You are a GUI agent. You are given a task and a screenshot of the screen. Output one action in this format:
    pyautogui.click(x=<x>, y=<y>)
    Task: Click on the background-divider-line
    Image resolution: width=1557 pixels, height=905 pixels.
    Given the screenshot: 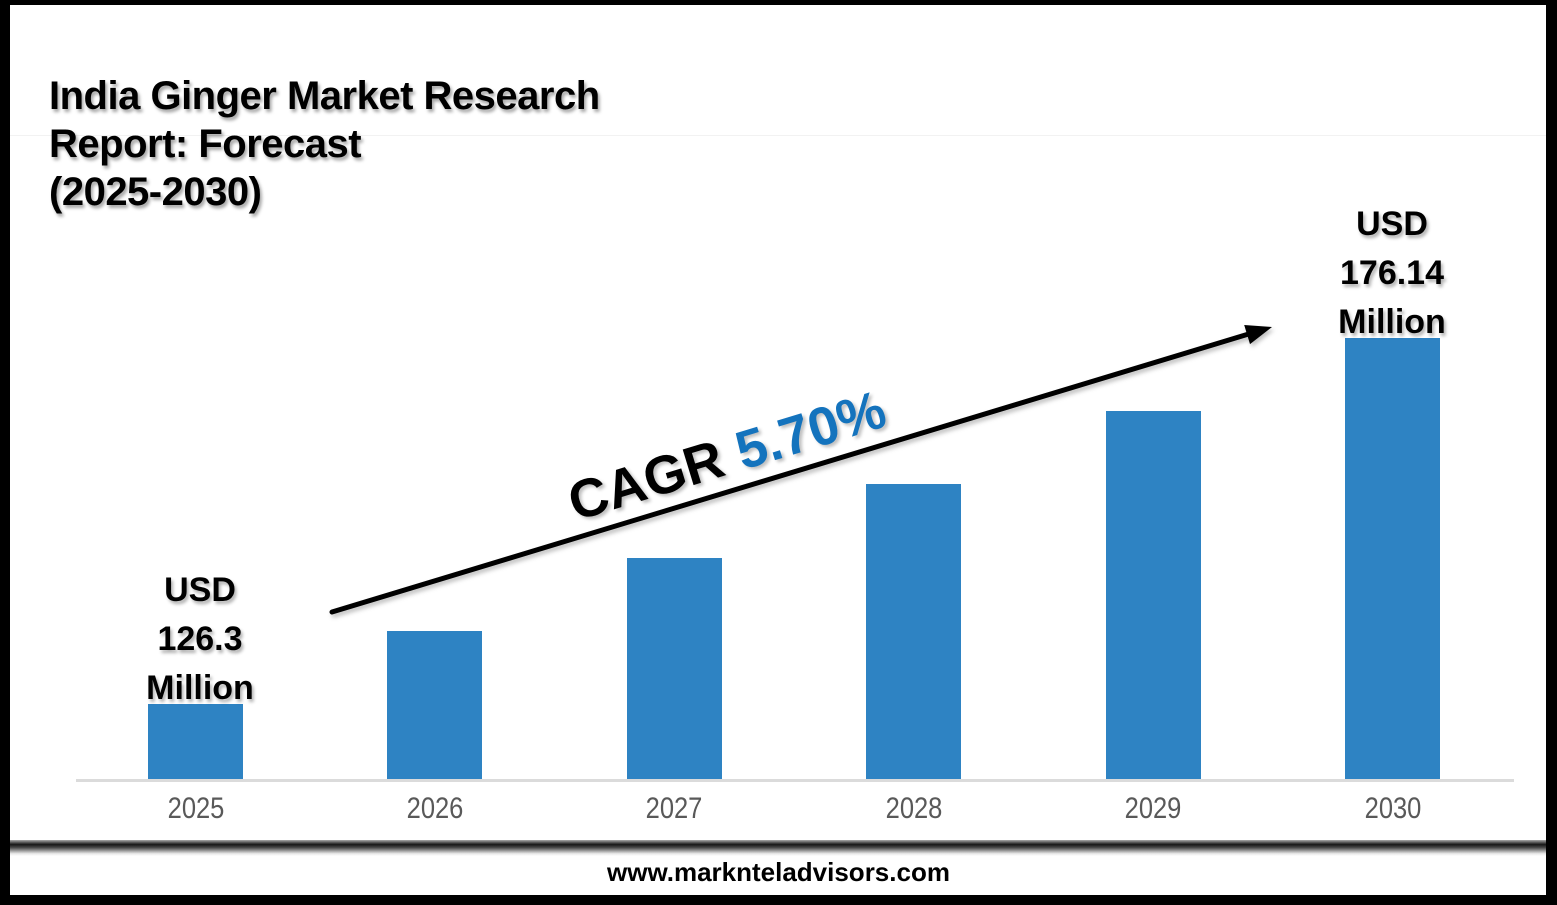 What is the action you would take?
    pyautogui.click(x=778, y=135)
    